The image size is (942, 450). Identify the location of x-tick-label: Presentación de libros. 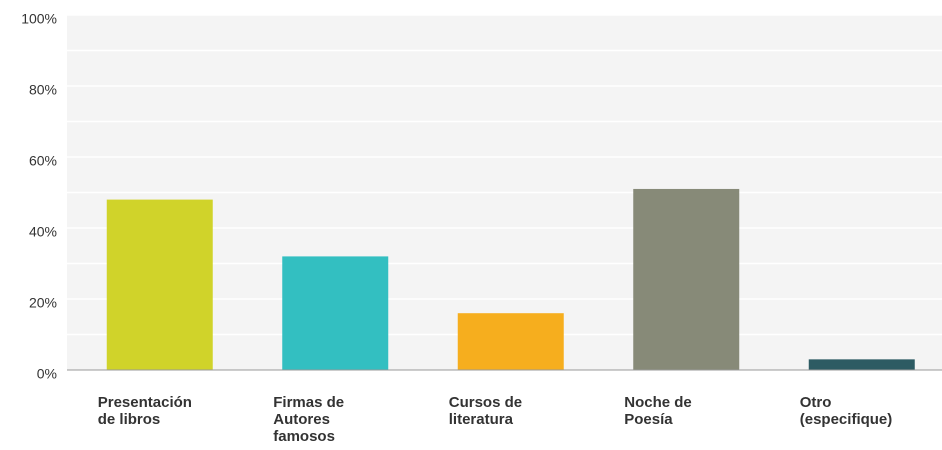
(144, 411).